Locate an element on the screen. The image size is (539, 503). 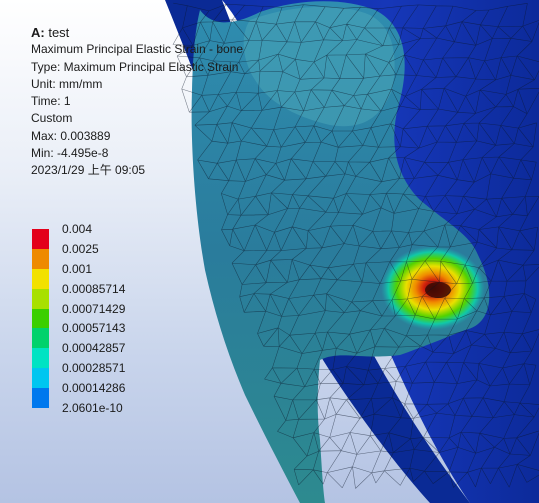
legend-value: 0.00042857 is located at coordinates (94, 348).